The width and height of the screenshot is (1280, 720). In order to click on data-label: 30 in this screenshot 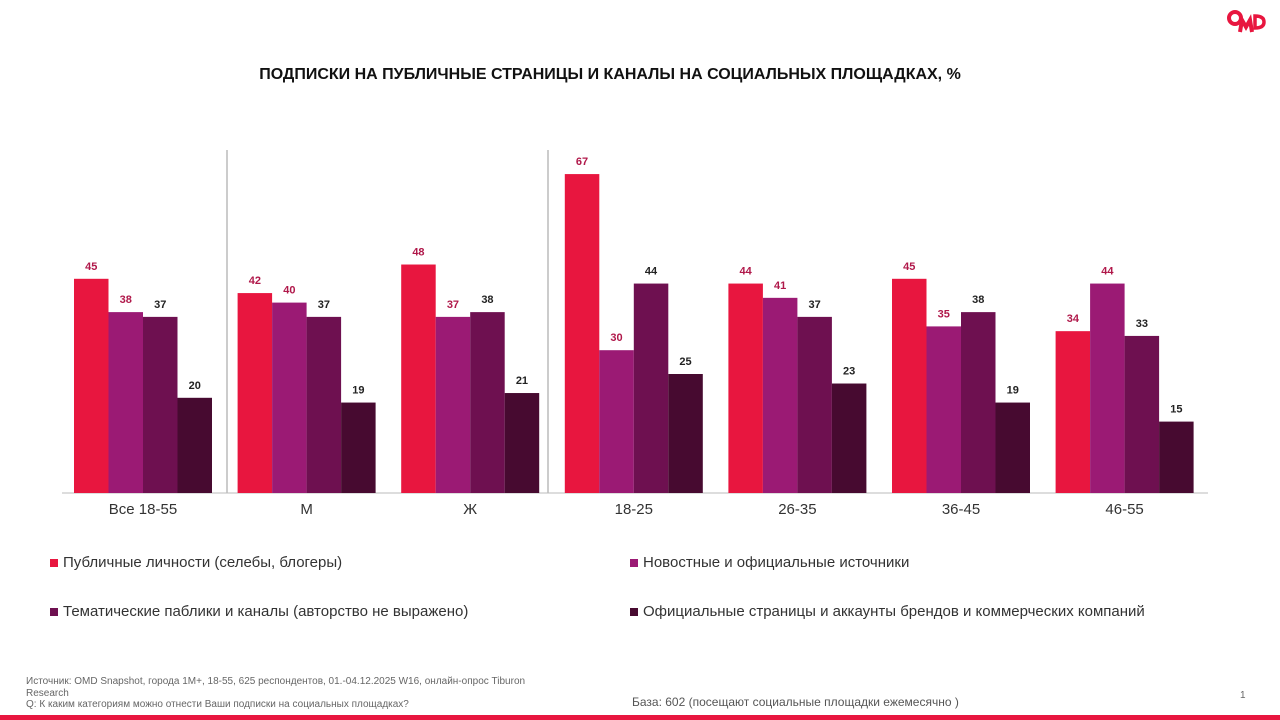, I will do `click(616, 338)`.